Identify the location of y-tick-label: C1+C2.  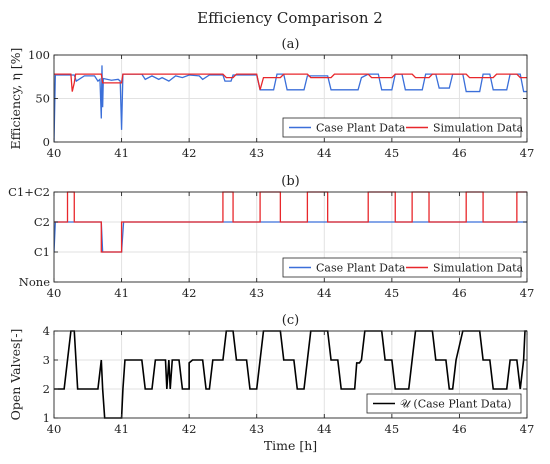
(29, 192).